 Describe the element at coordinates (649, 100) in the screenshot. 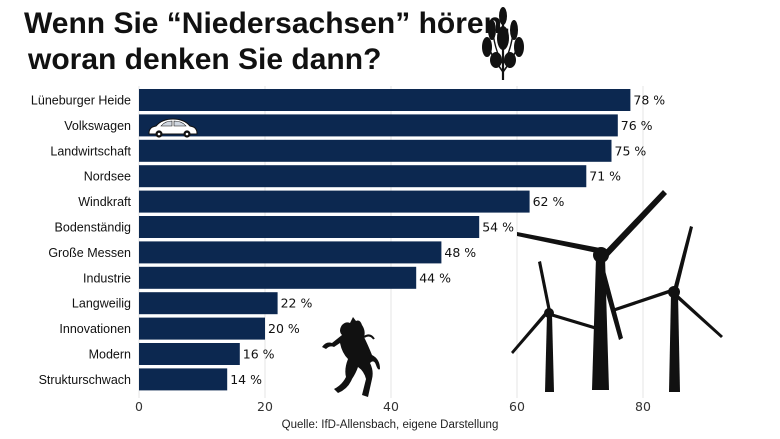

I see `value-label: 78 %` at that location.